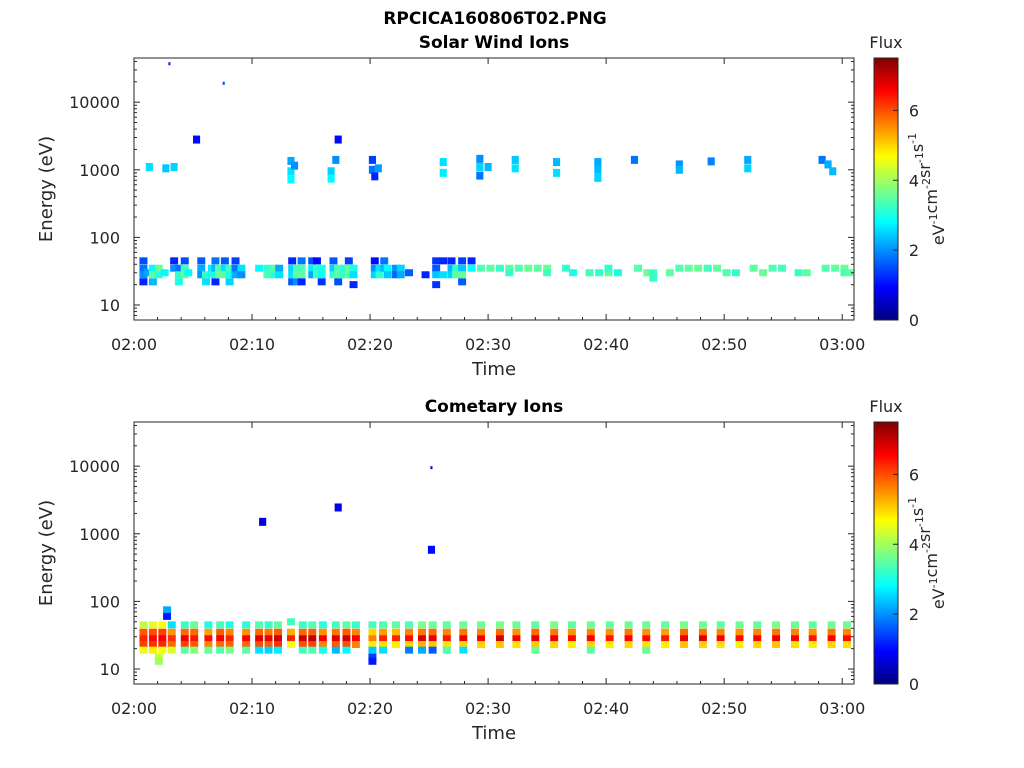 This screenshot has height=768, width=1024. I want to click on x-tick-label: 03:00, so click(842, 344).